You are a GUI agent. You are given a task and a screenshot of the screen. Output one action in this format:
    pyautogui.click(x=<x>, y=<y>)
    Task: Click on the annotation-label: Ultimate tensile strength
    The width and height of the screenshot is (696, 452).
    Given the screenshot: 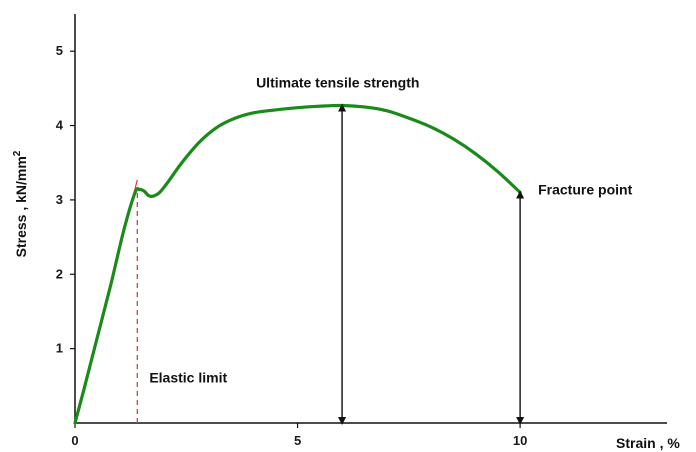 What is the action you would take?
    pyautogui.click(x=337, y=82)
    